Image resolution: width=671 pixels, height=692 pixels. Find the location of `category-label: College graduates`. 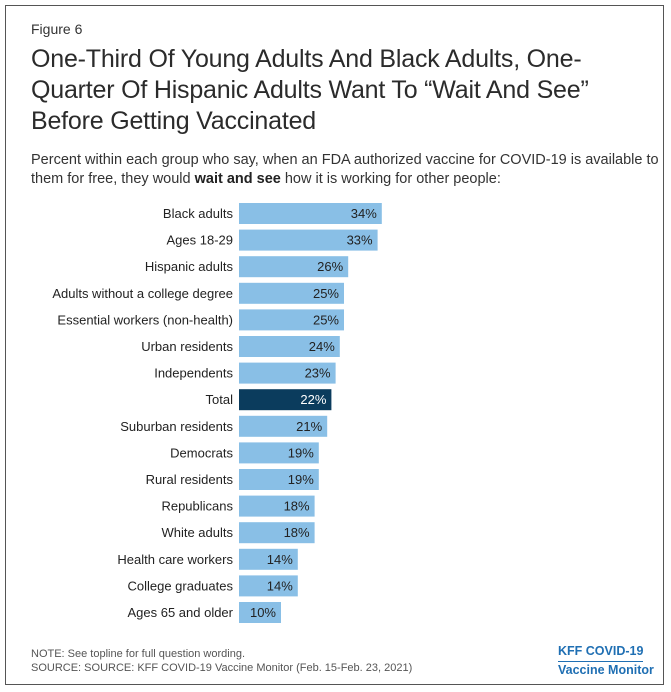

category-label: College graduates is located at coordinates (180, 585).